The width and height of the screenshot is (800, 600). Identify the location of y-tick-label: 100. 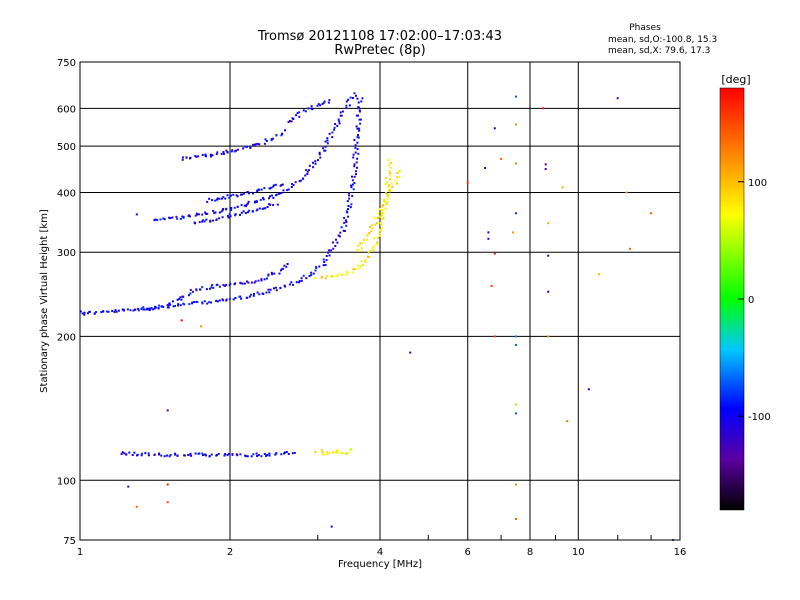
(66, 481).